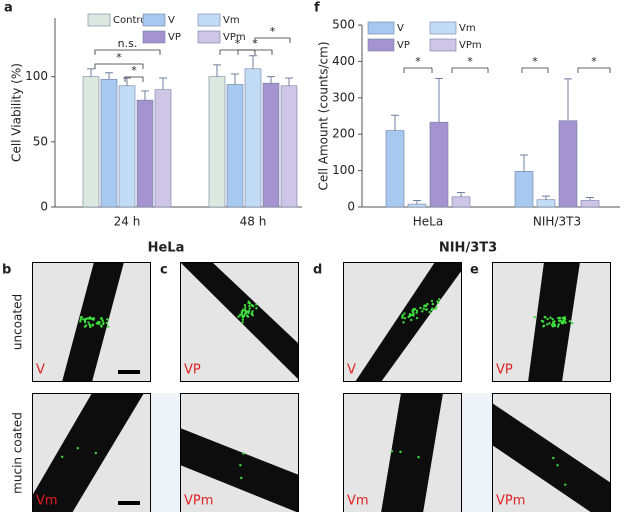 The image size is (625, 512). I want to click on micrograph: V, so click(402, 322).